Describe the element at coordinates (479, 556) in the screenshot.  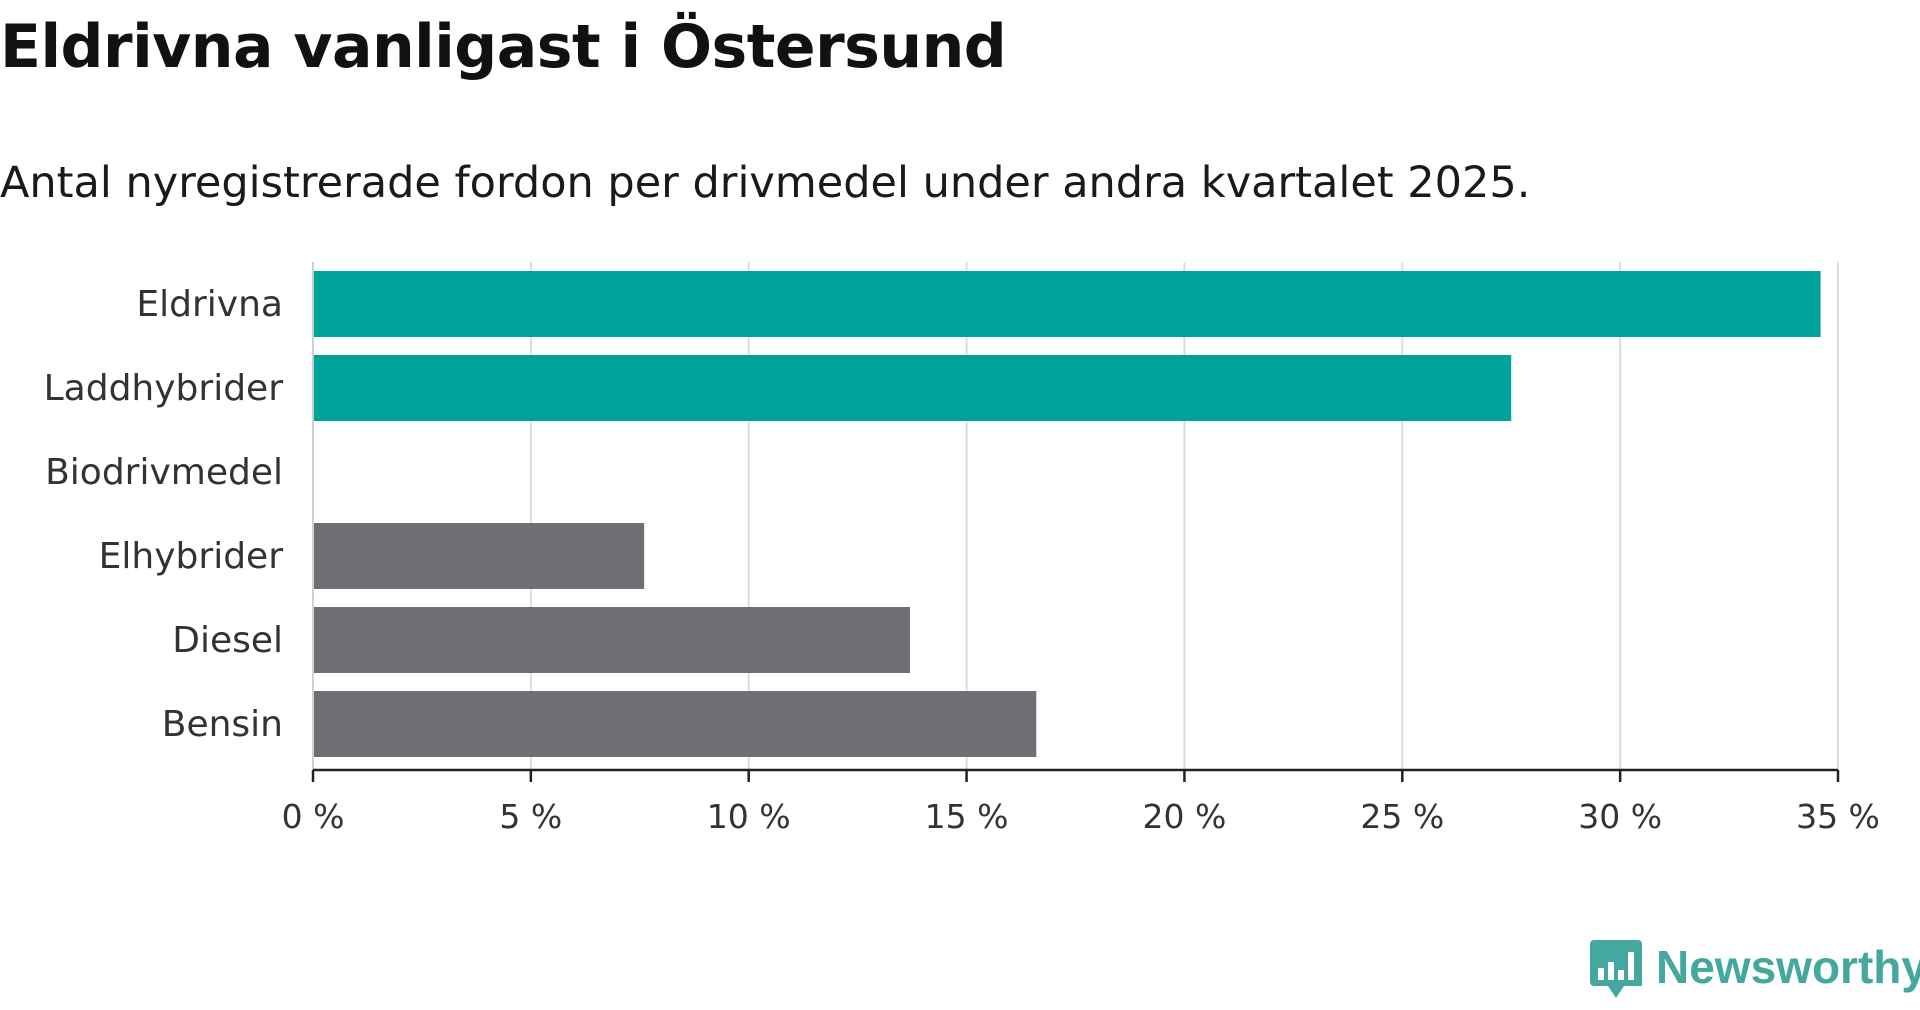
I see `bar-elhybrider` at that location.